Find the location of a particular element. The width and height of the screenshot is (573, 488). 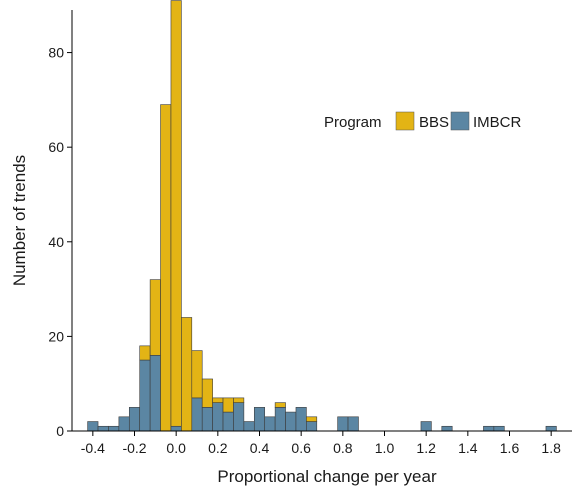

x-tick-label: 1.0 is located at coordinates (385, 448).